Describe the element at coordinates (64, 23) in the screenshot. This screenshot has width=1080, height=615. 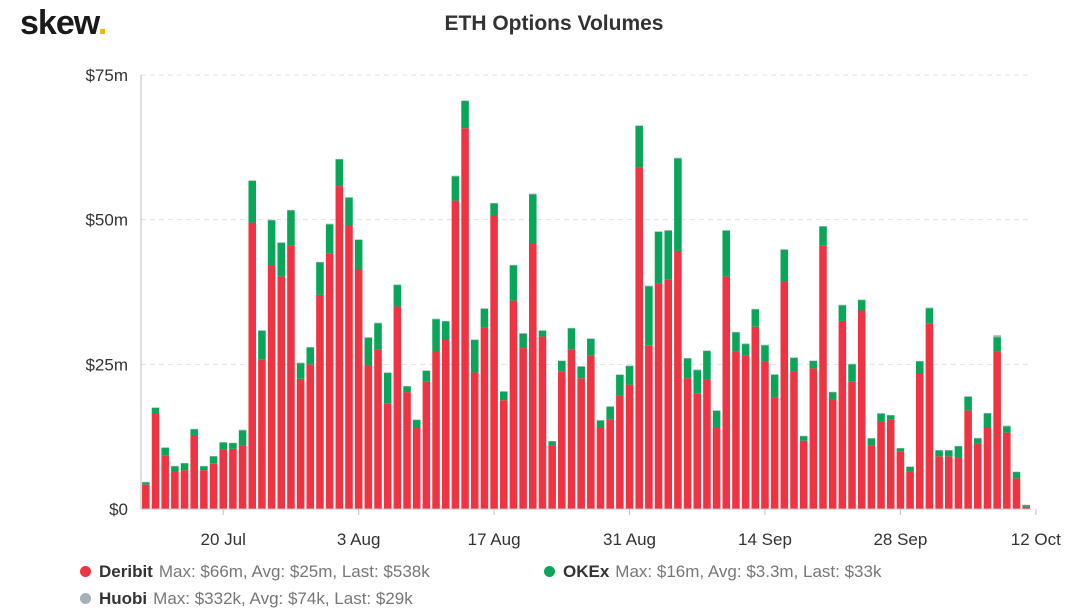
I see `skew-logo: skew.` at that location.